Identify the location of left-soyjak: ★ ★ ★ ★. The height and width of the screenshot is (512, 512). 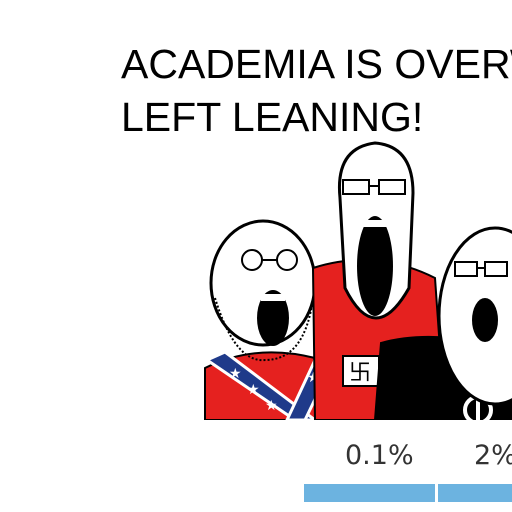
(268, 319).